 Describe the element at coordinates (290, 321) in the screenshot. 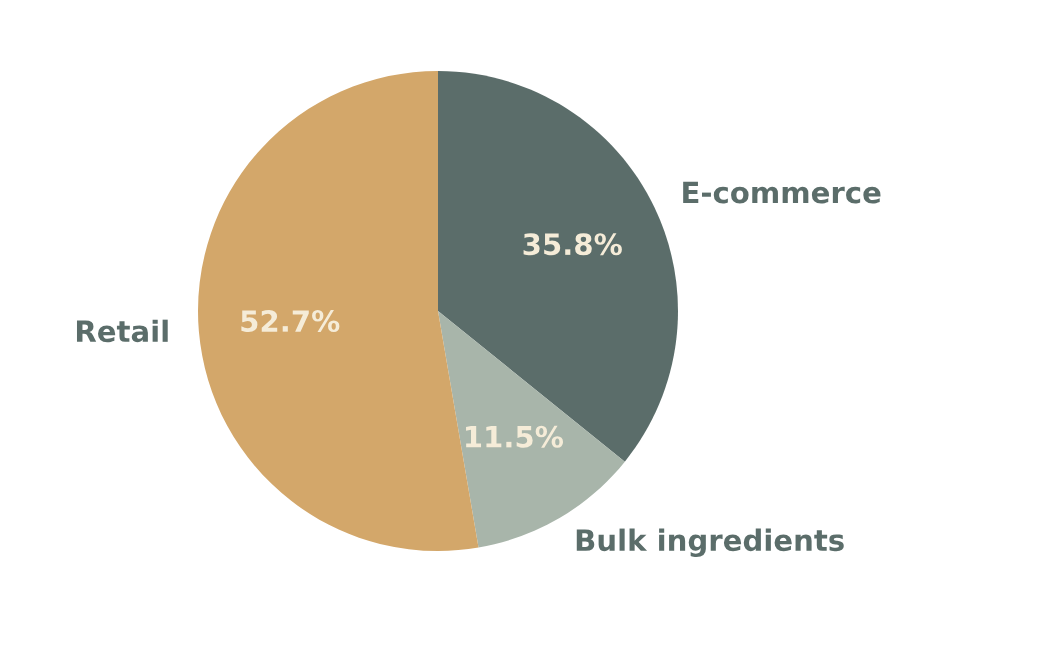

I see `data-label: 52.7%` at that location.